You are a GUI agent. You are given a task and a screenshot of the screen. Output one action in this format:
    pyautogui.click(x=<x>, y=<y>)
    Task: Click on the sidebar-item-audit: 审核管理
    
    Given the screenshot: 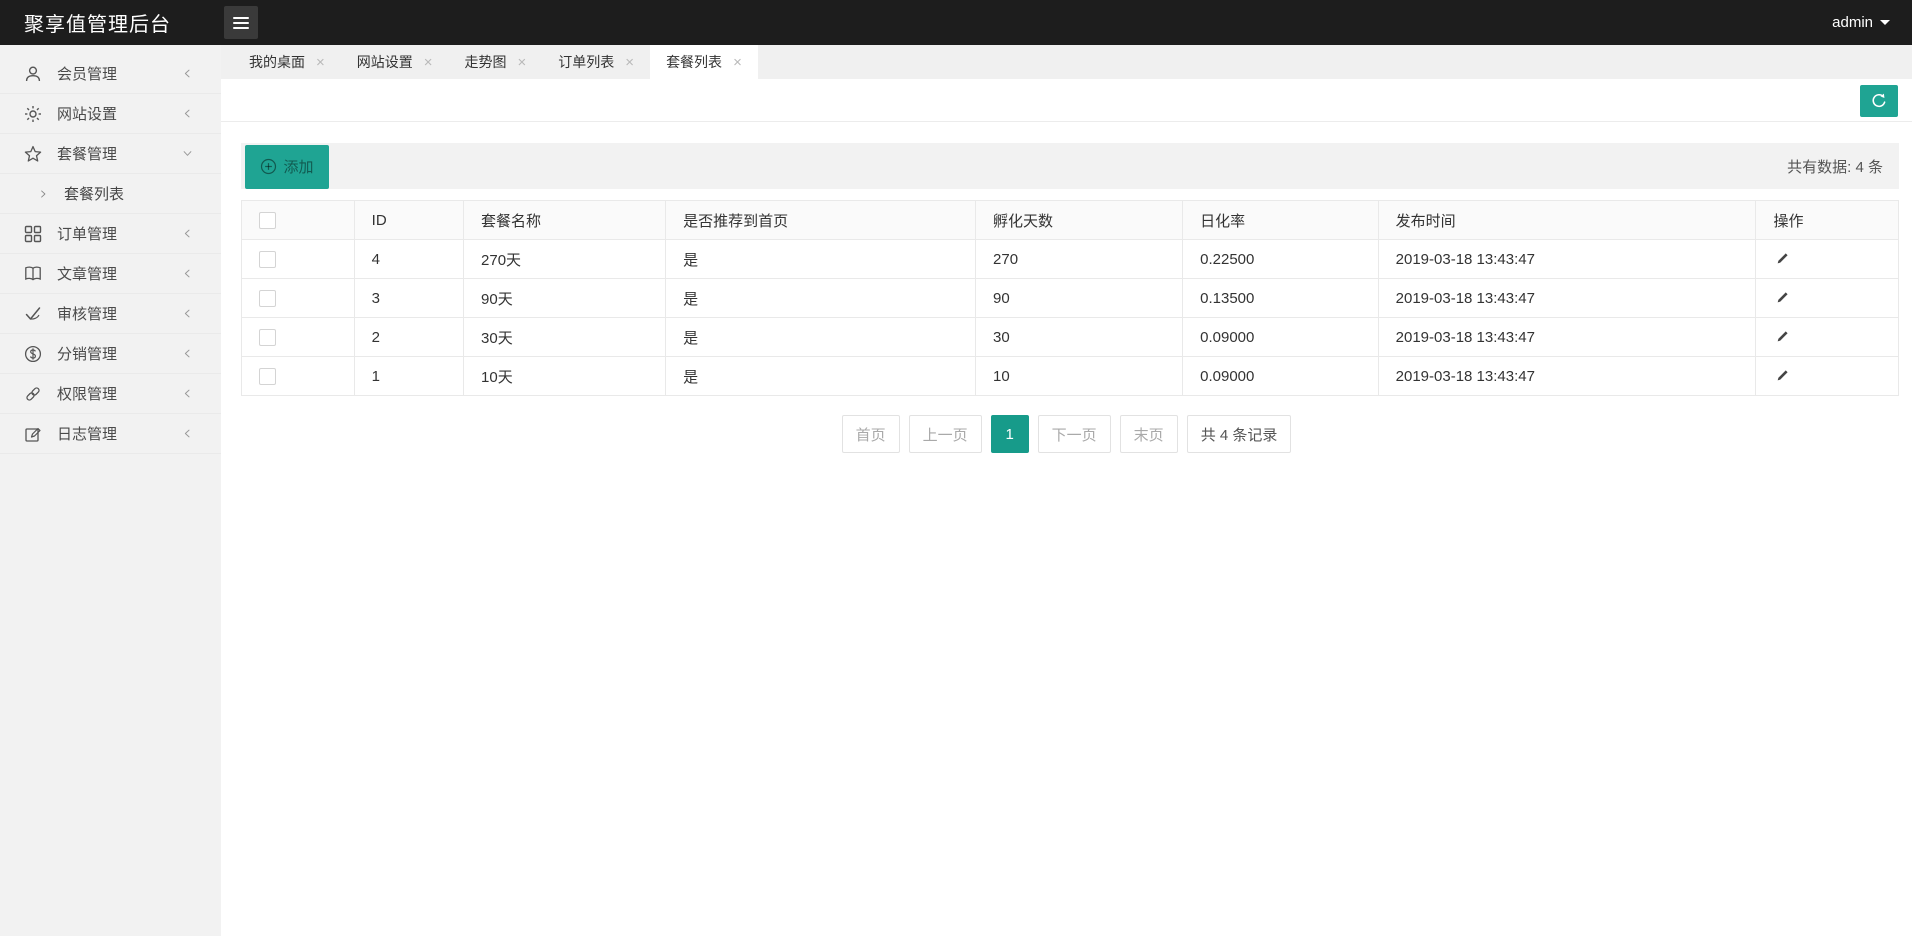 What is the action you would take?
    pyautogui.click(x=110, y=314)
    